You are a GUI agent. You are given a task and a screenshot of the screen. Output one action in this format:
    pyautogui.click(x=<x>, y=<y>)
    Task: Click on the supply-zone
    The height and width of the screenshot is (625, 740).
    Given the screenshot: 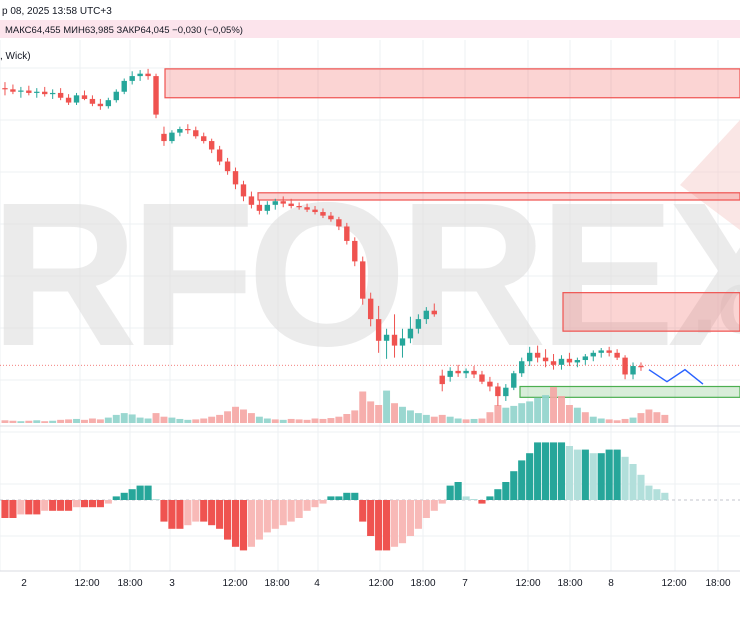 What is the action you would take?
    pyautogui.click(x=651, y=312)
    